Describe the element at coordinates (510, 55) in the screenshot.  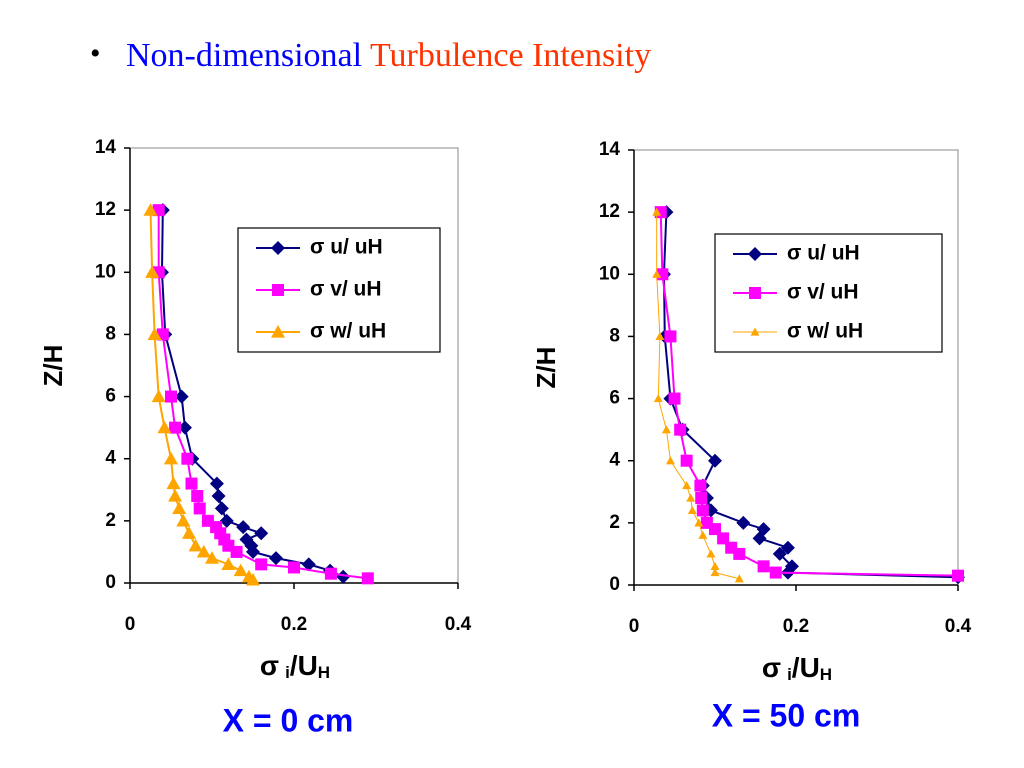
I see `title-part: Turbulence Intensity` at that location.